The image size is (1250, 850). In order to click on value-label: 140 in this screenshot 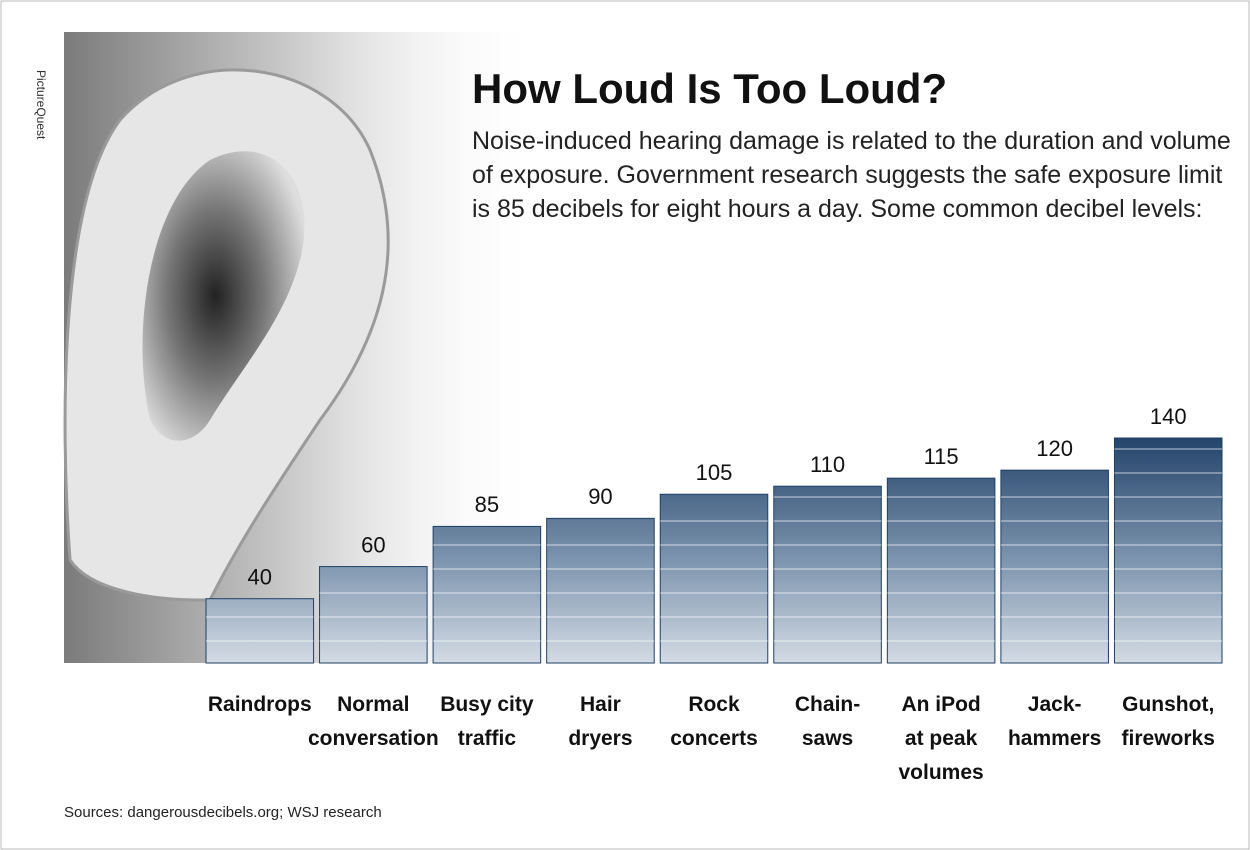, I will do `click(1168, 416)`.